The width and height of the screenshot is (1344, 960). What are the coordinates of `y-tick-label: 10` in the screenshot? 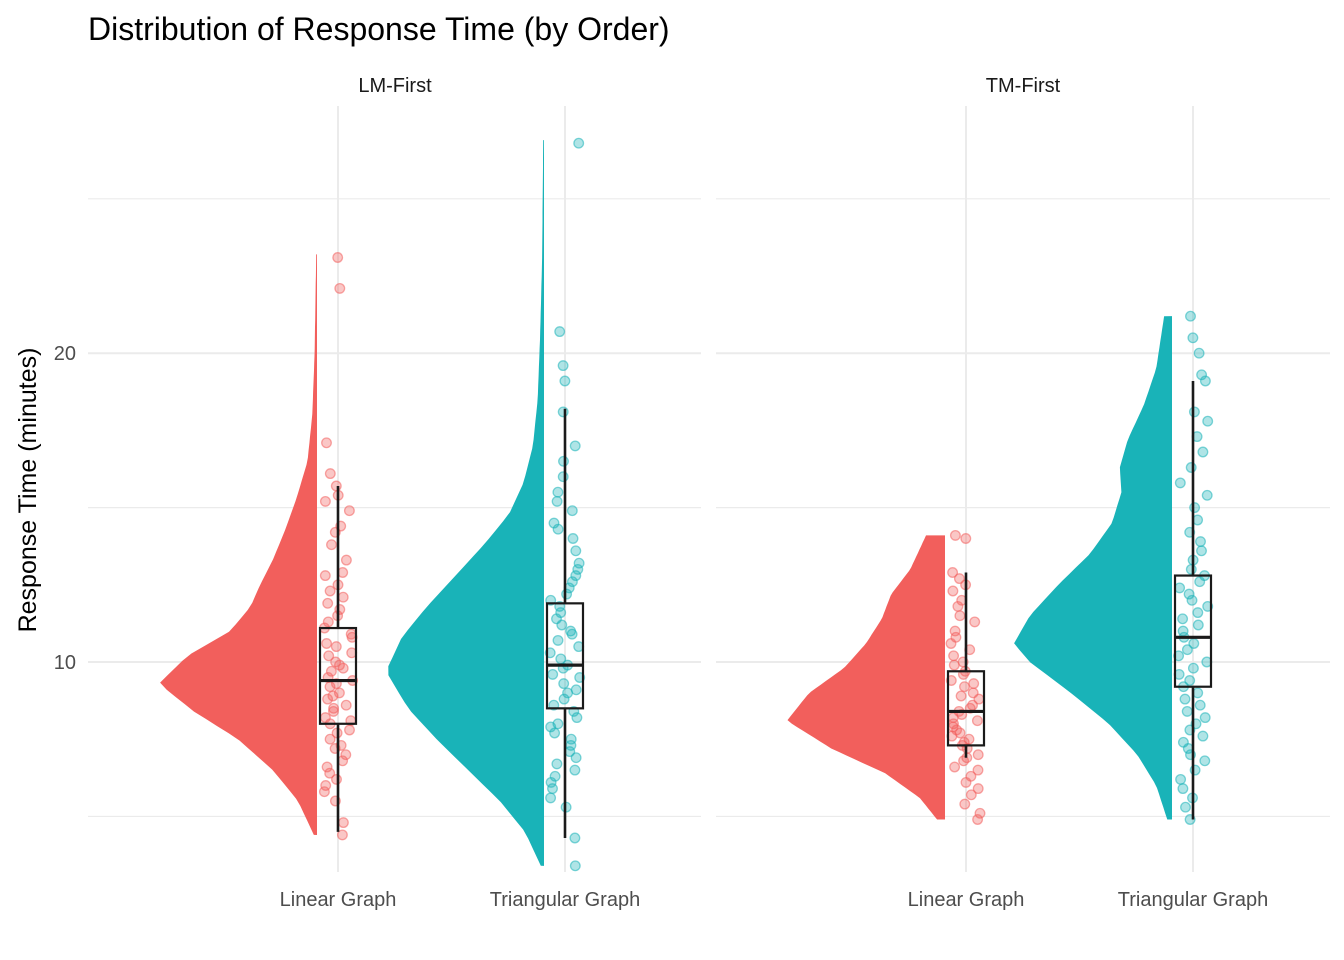 It's located at (65, 663).